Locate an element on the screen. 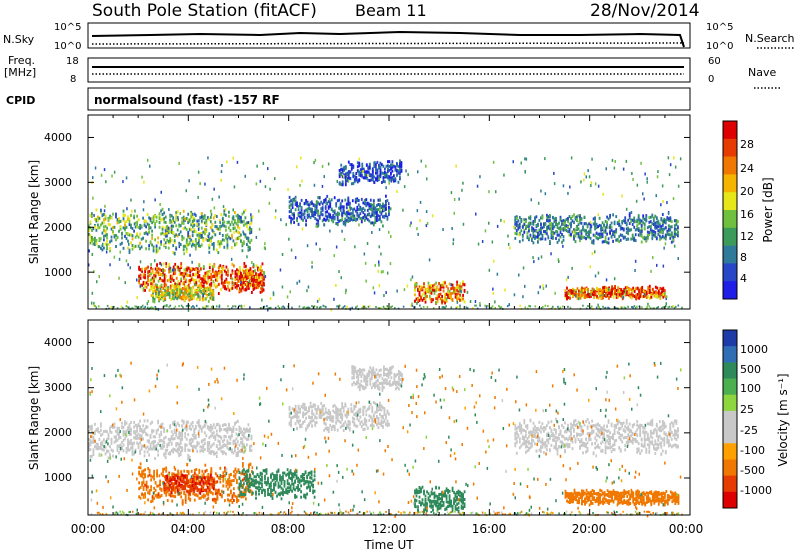  power-colorbar: 28 24 20 16 12 8 4 Power [dB] is located at coordinates (748, 210).